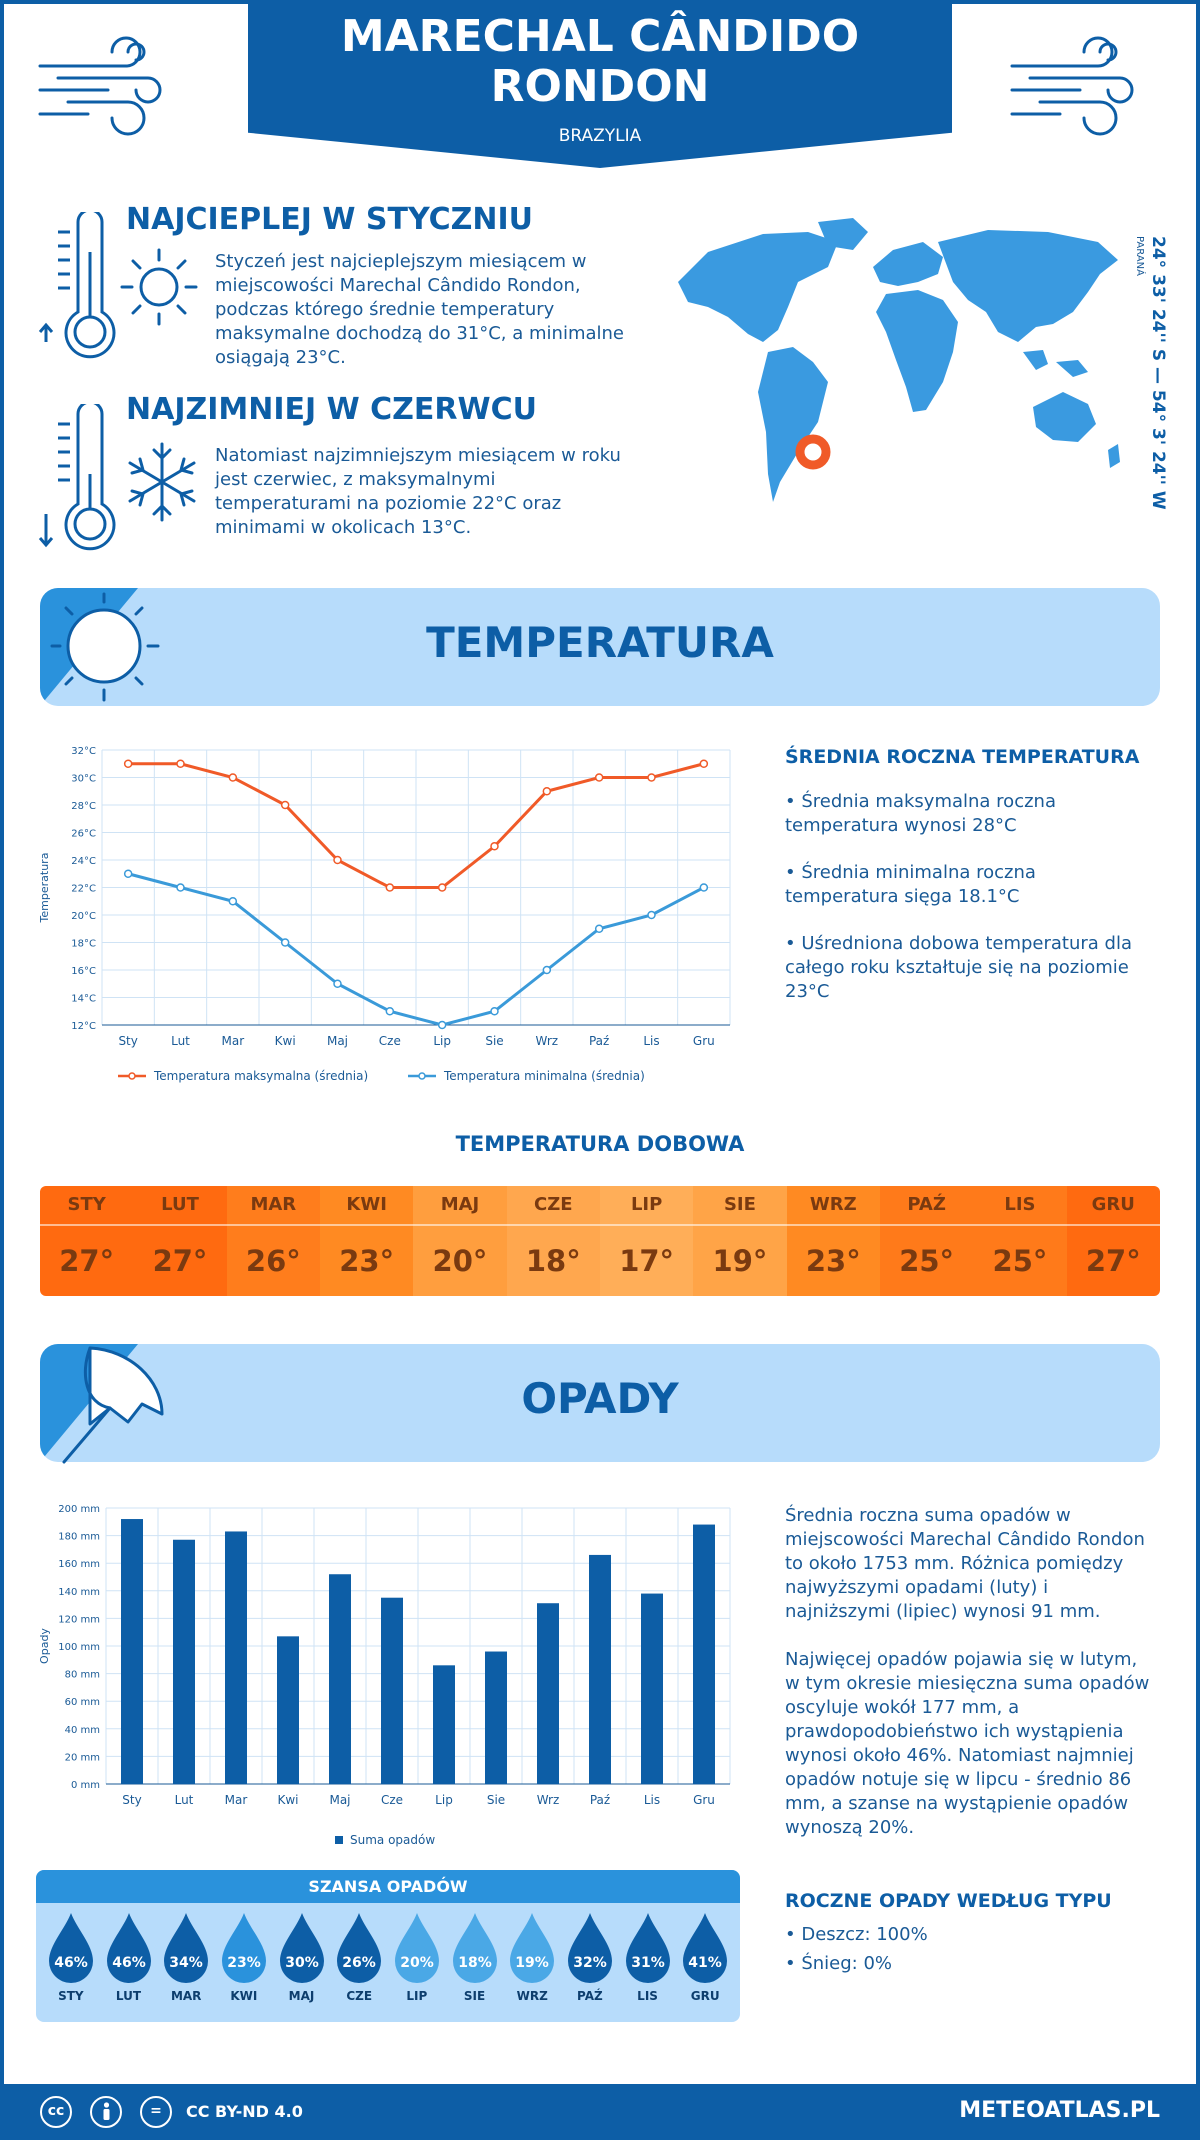 The height and width of the screenshot is (2140, 1200). Describe the element at coordinates (301, 1948) in the screenshot. I see `raindrop-icon: 30%` at that location.